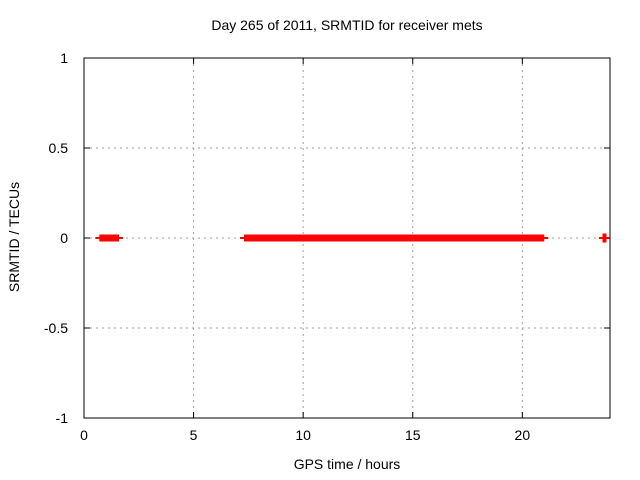 The height and width of the screenshot is (480, 640). Describe the element at coordinates (84, 435) in the screenshot. I see `x-tick-label: 0` at that location.